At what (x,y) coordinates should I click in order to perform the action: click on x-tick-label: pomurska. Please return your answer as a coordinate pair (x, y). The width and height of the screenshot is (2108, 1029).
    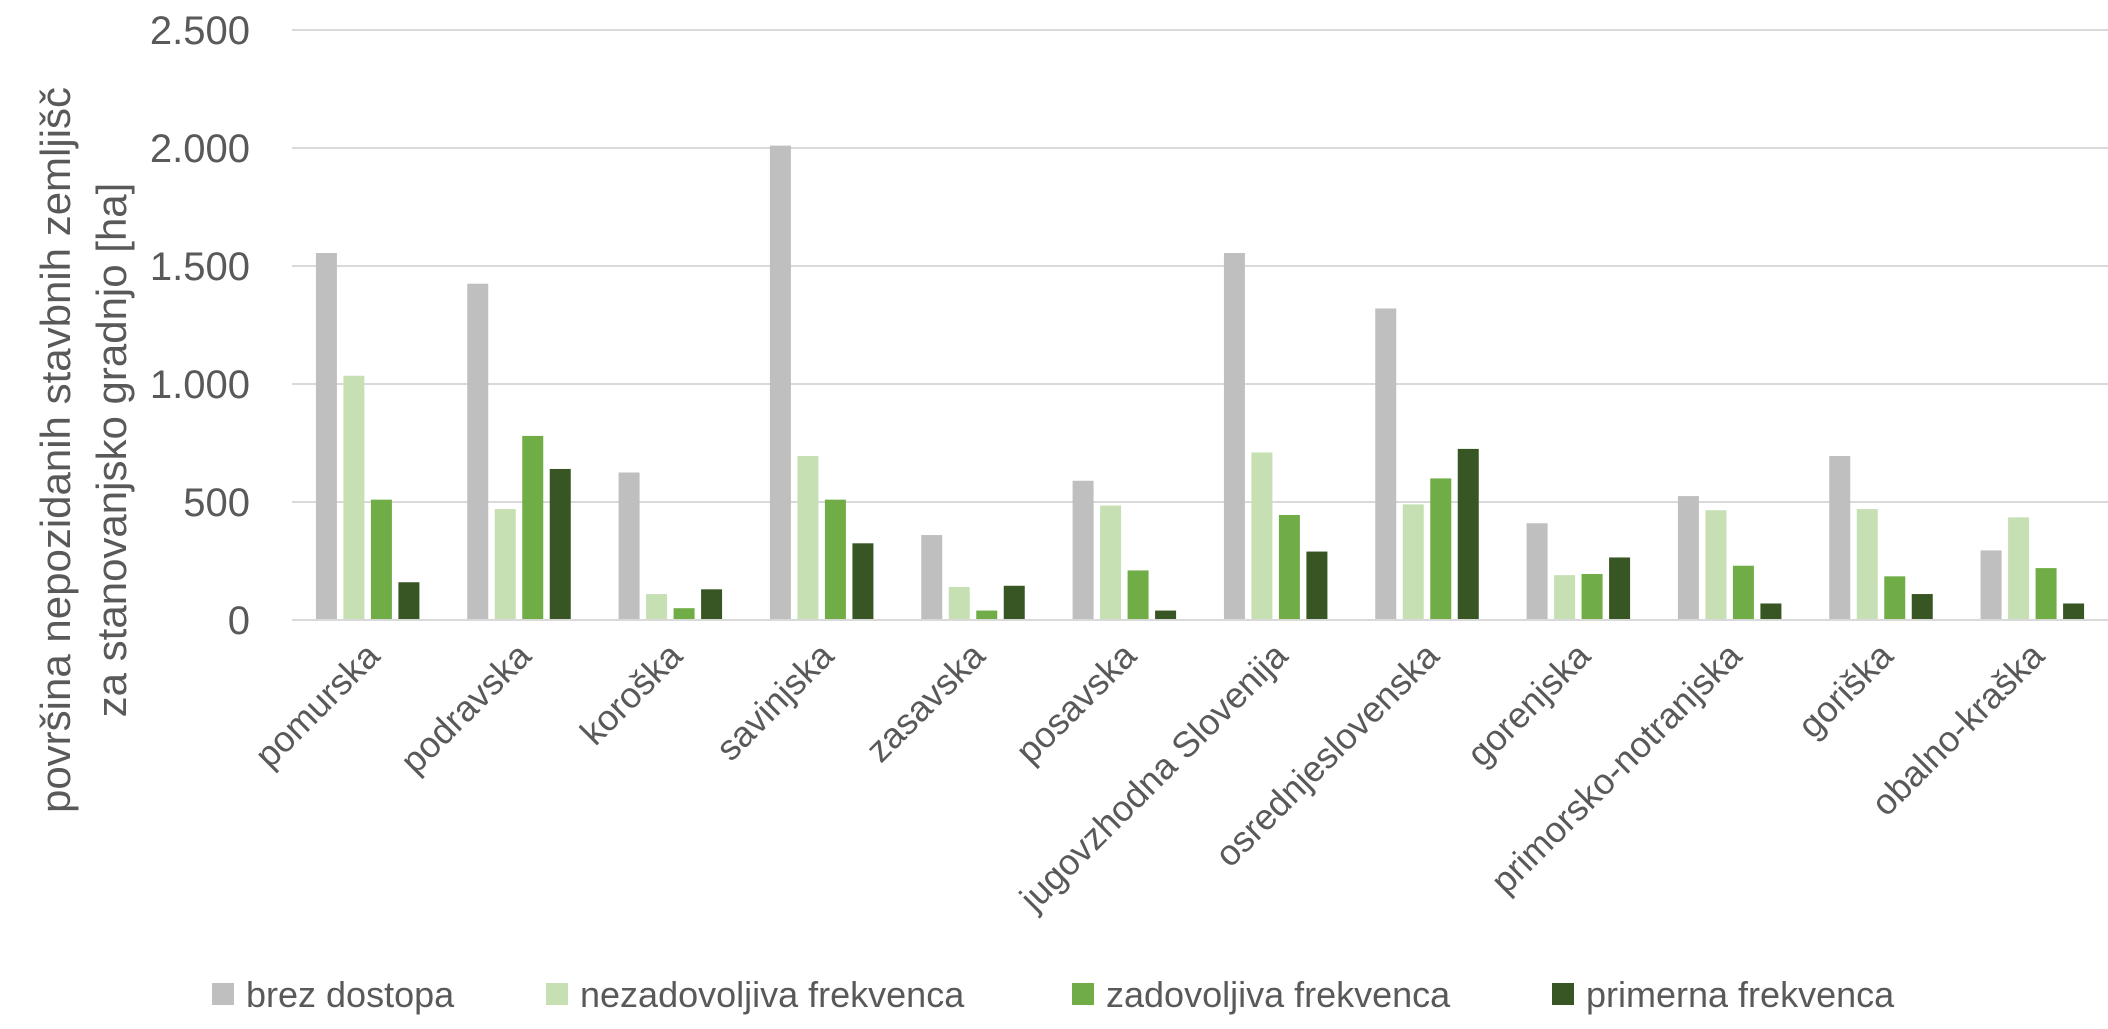
    Looking at the image, I should click on (317, 704).